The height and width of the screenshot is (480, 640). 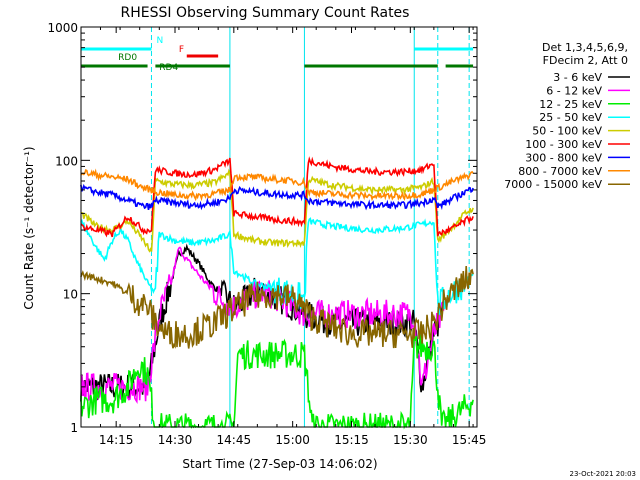 I want to click on y-axis-label: Count Rate (s⁻¹ detector⁻¹), so click(x=29, y=227).